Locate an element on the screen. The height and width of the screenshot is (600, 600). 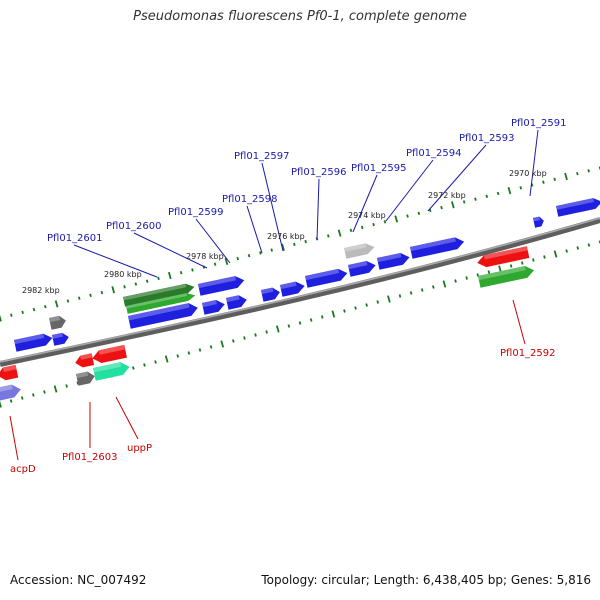
gene-2600c is located at coordinates (236, 302).